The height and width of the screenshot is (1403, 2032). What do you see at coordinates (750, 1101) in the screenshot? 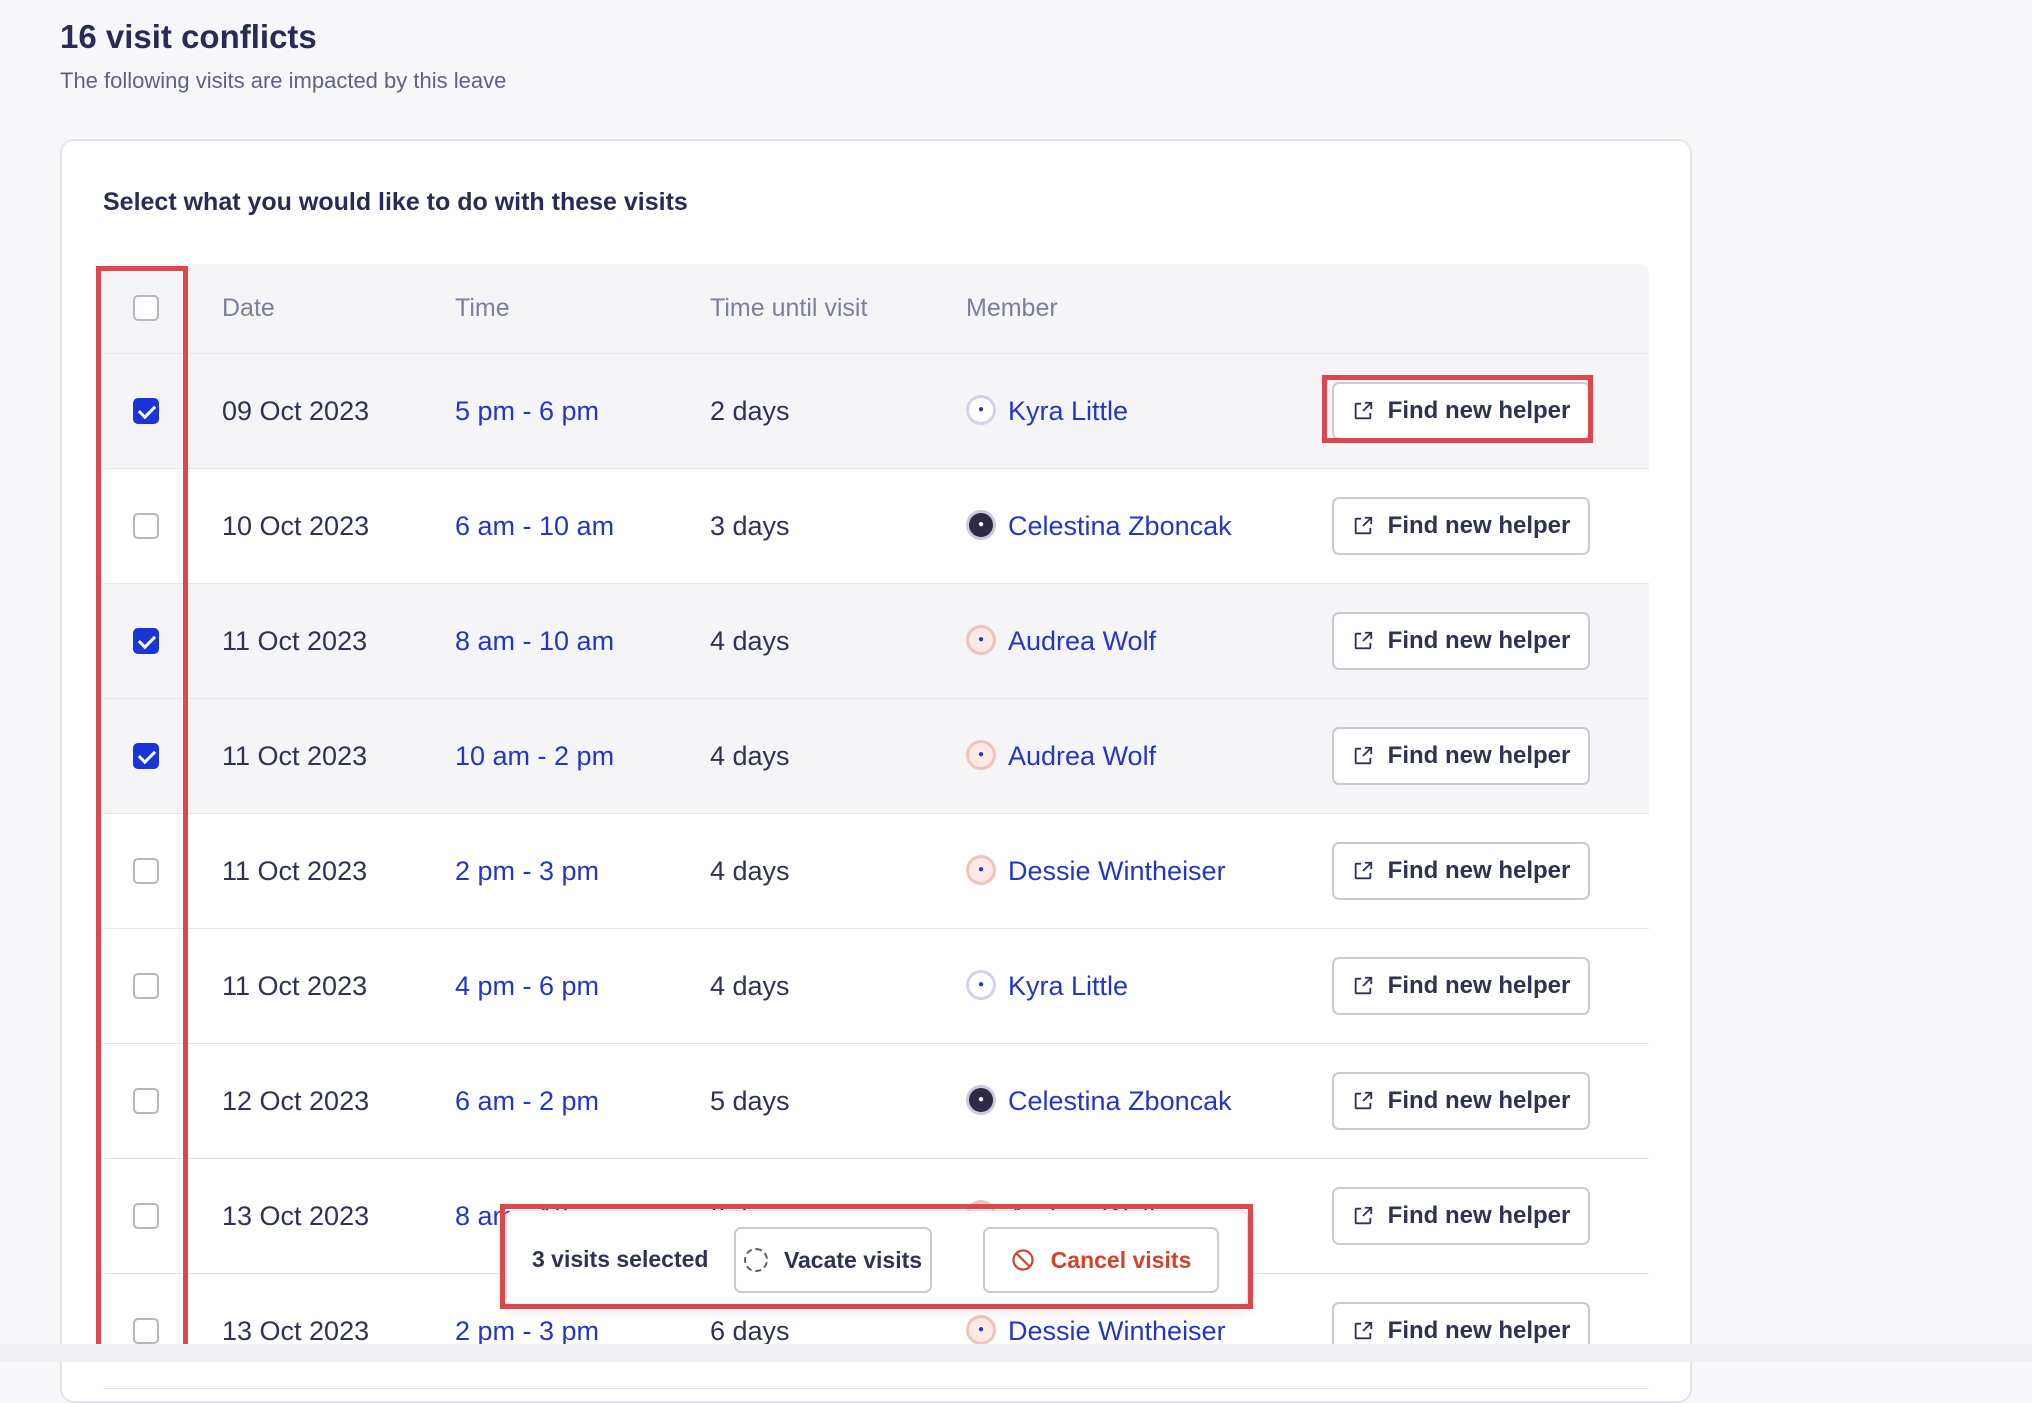
I see `time-until-visit: 5 days` at bounding box center [750, 1101].